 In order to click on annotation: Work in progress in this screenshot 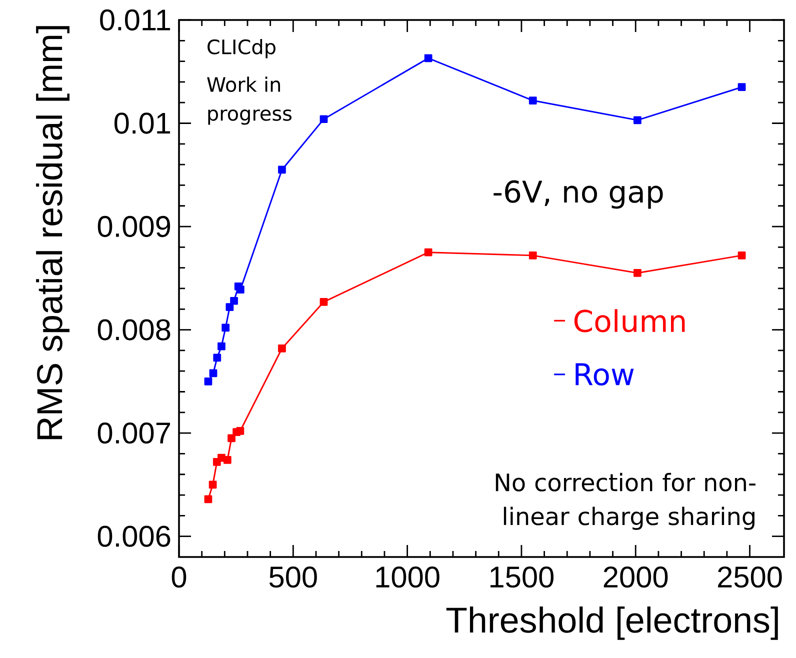, I will do `click(249, 100)`.